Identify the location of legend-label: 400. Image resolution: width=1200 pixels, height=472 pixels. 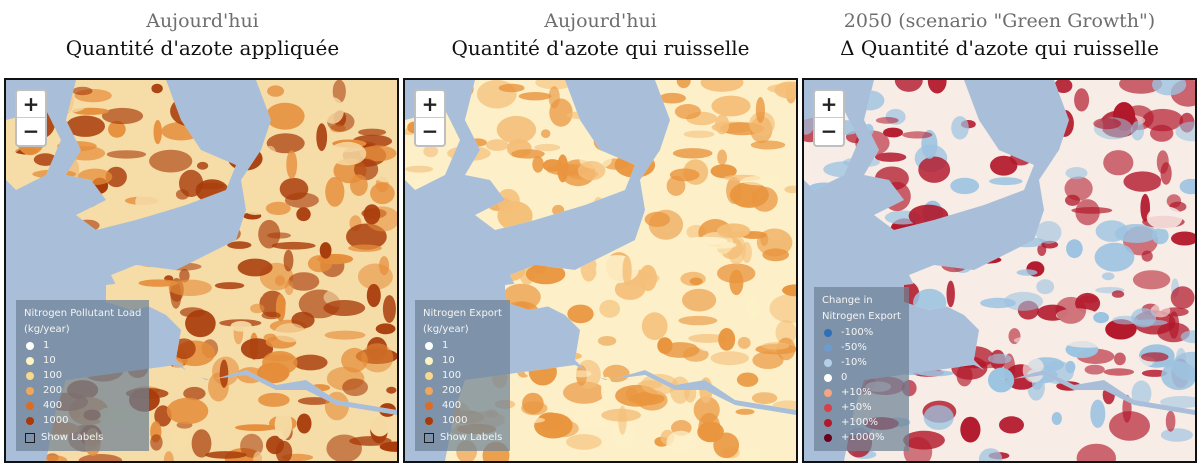
(452, 405).